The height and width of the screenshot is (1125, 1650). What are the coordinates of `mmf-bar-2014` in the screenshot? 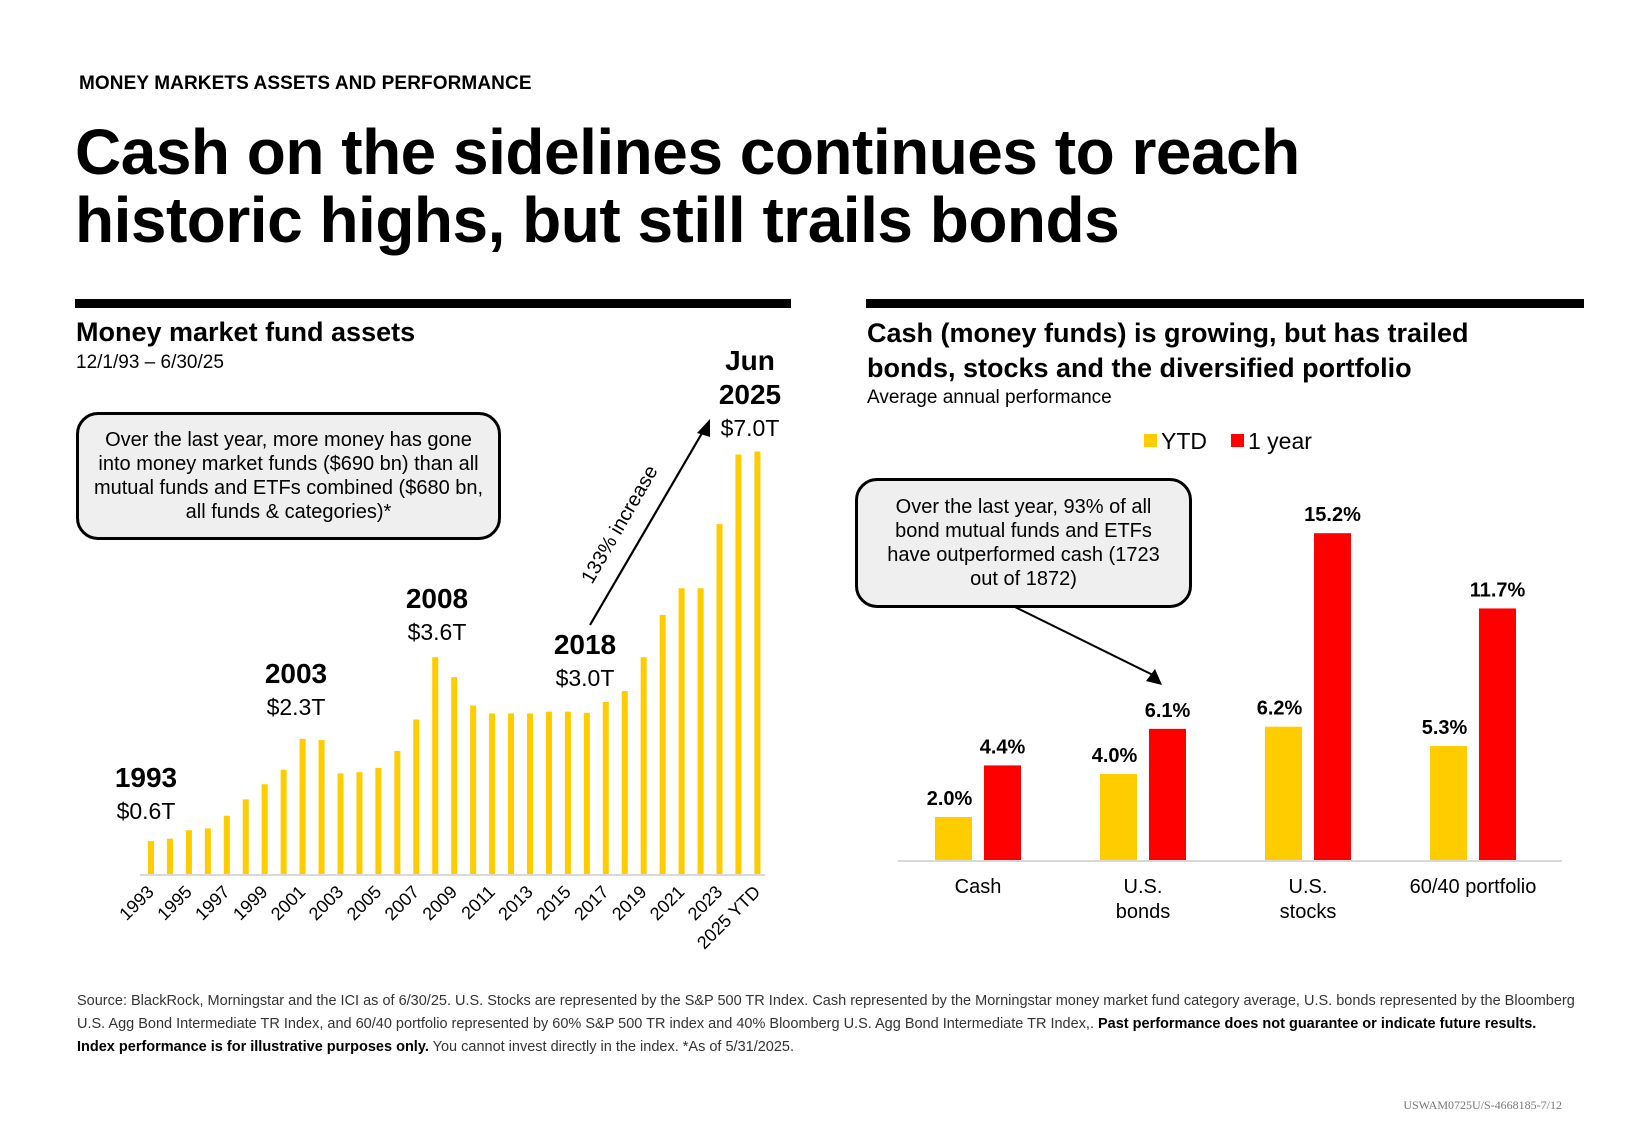 It's located at (548, 793).